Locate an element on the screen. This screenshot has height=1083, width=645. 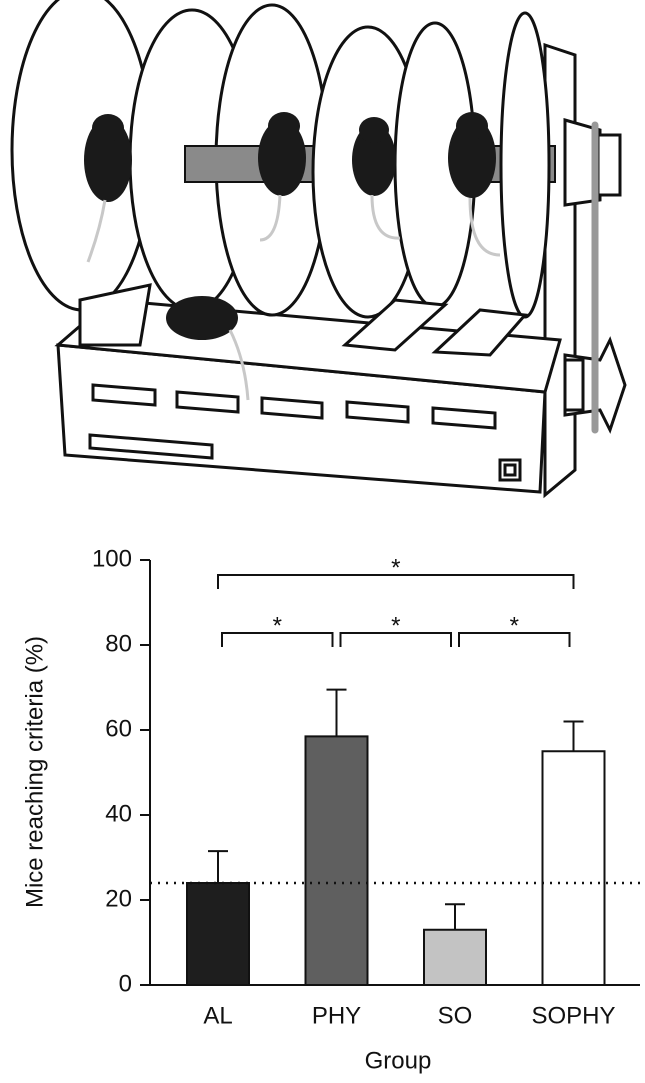
y-axis-label: Mice reaching criteria (%) is located at coordinates (34, 772).